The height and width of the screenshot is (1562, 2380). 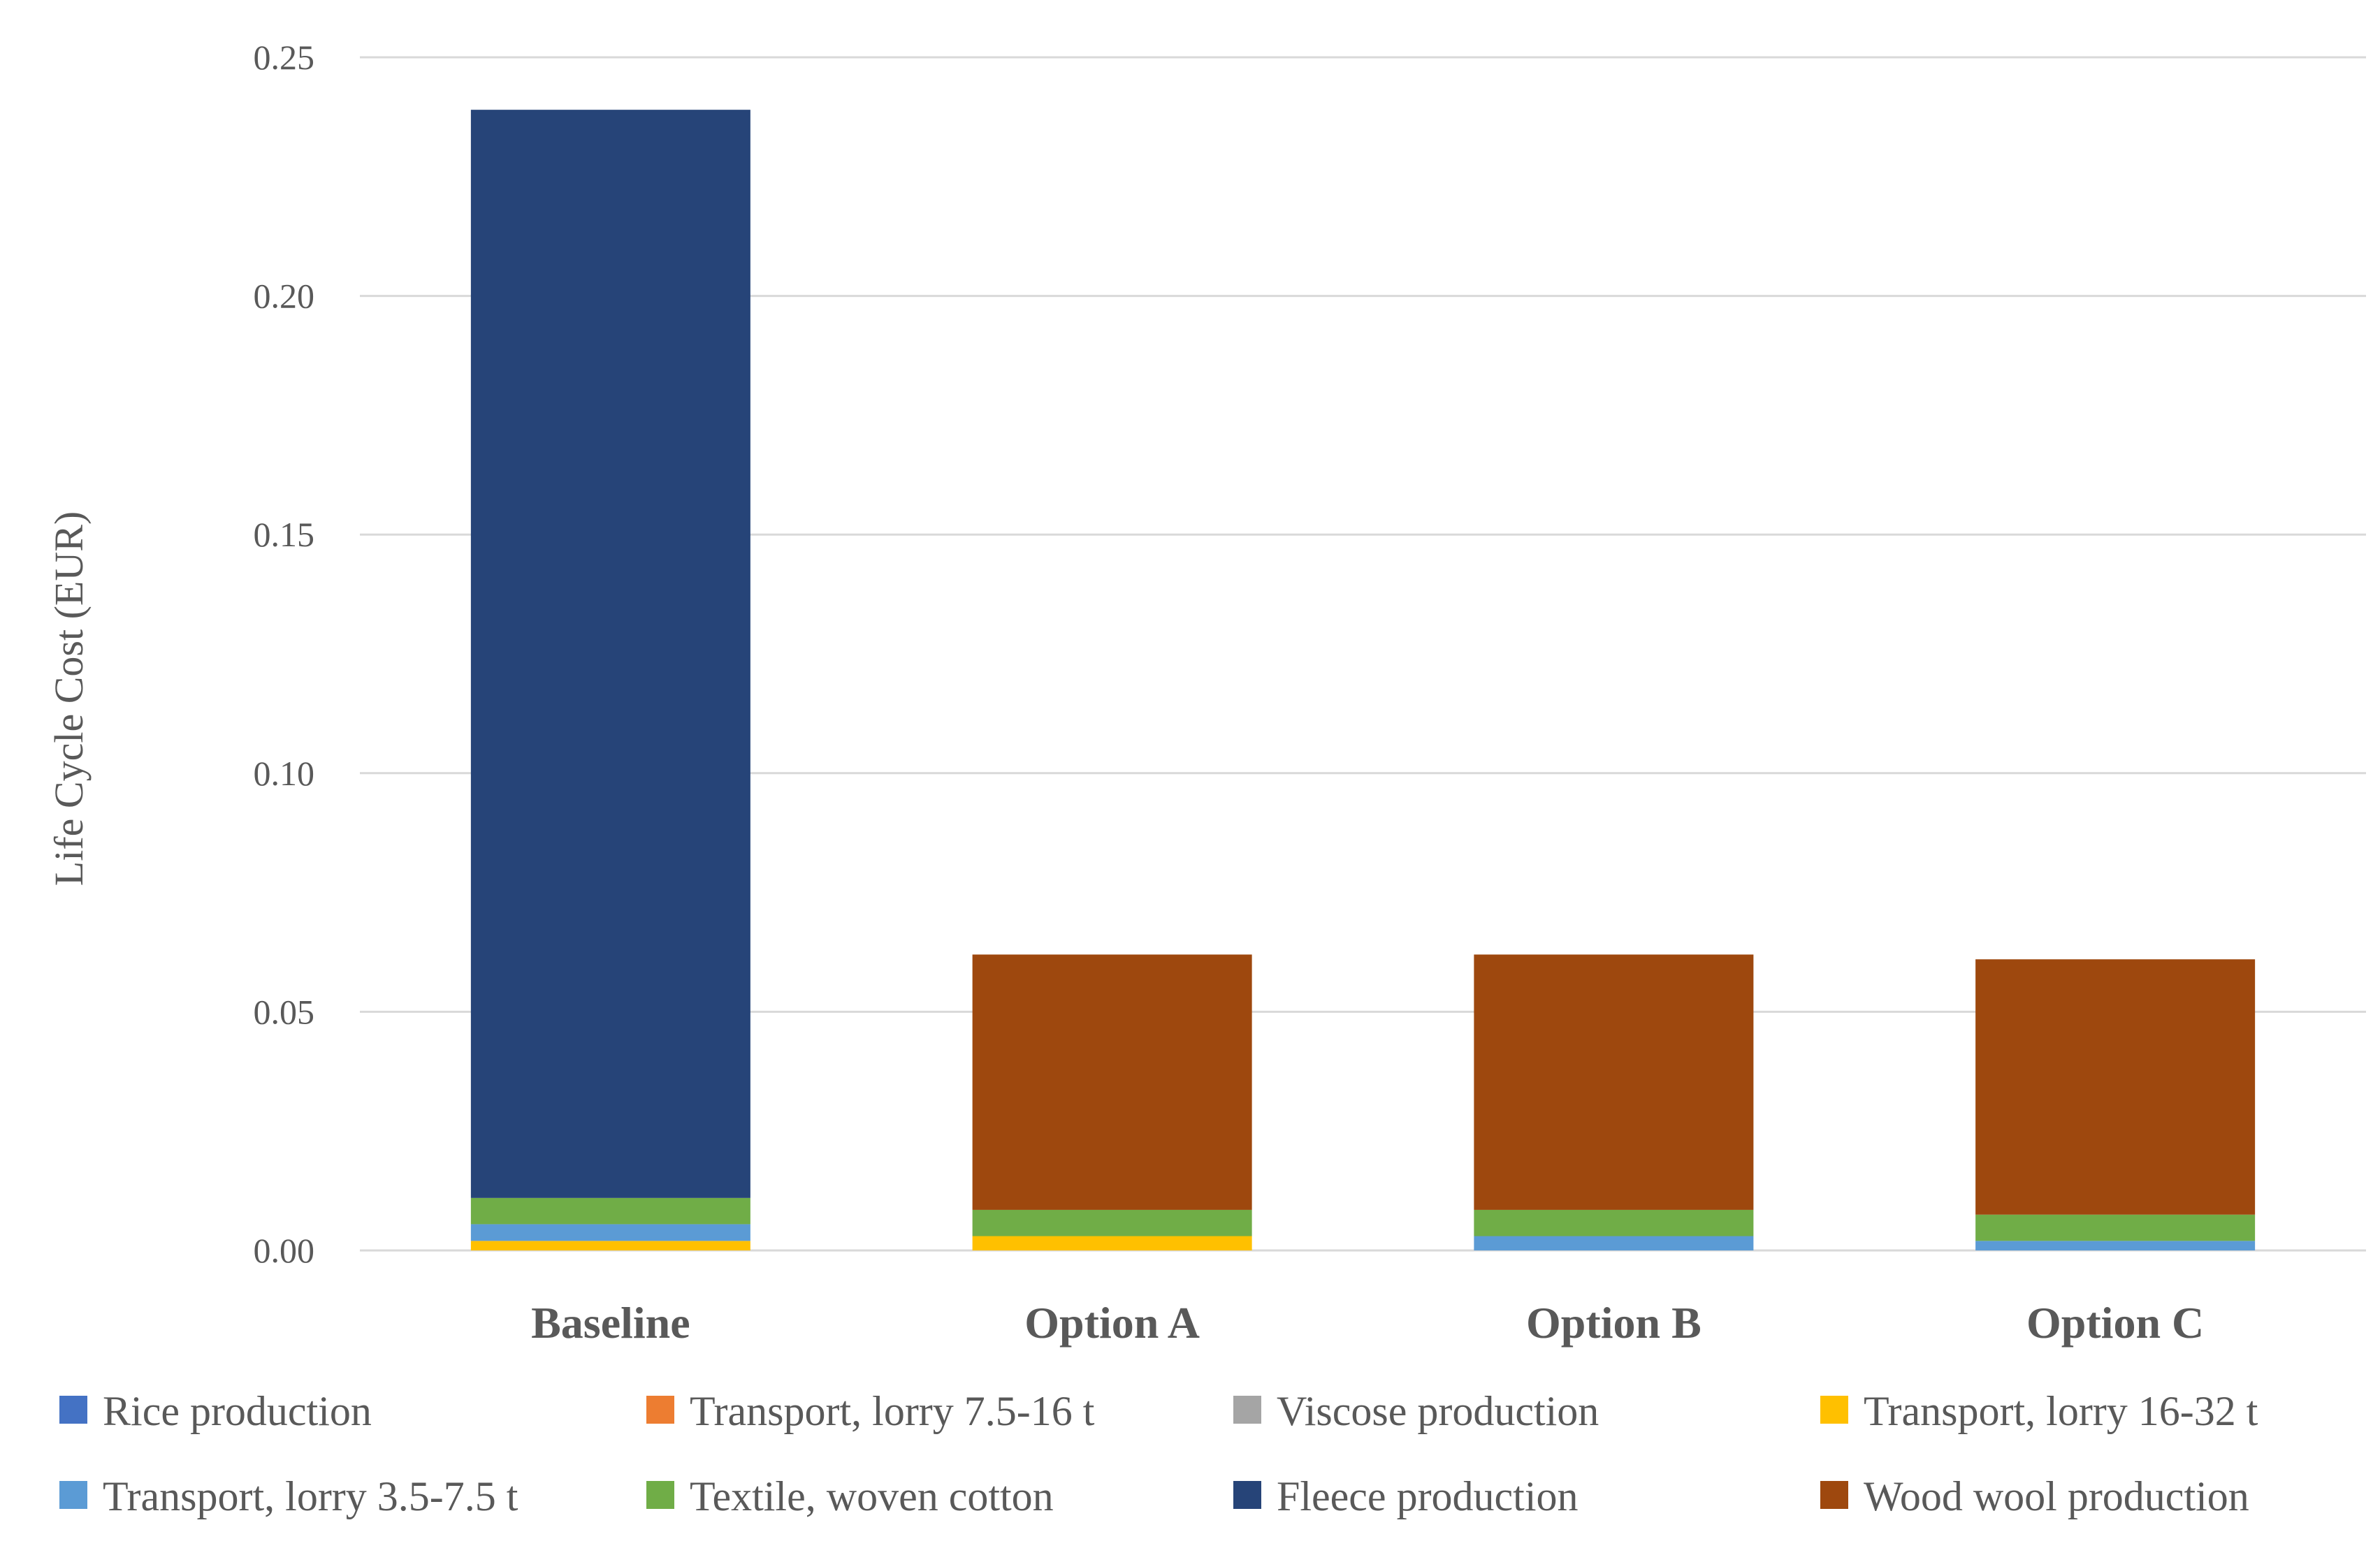 What do you see at coordinates (69, 698) in the screenshot?
I see `y-axis-title: Life Cycle Cost (EUR)` at bounding box center [69, 698].